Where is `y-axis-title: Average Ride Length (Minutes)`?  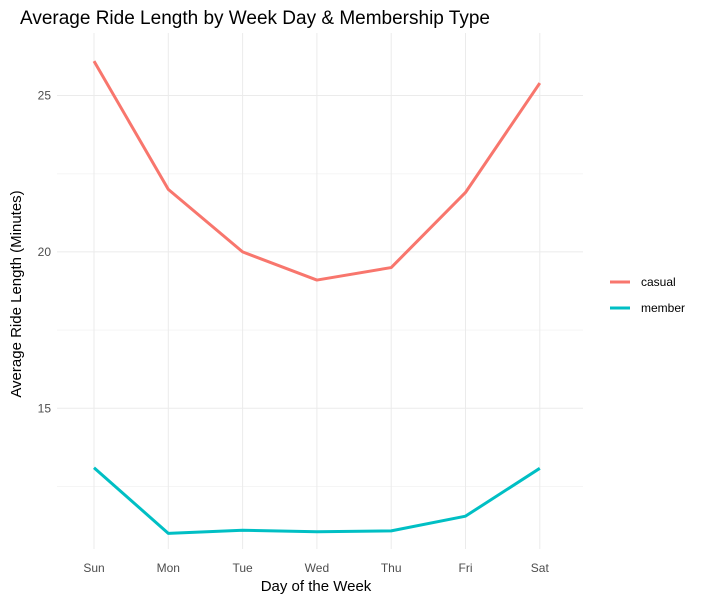
y-axis-title: Average Ride Length (Minutes) is located at coordinates (16, 293).